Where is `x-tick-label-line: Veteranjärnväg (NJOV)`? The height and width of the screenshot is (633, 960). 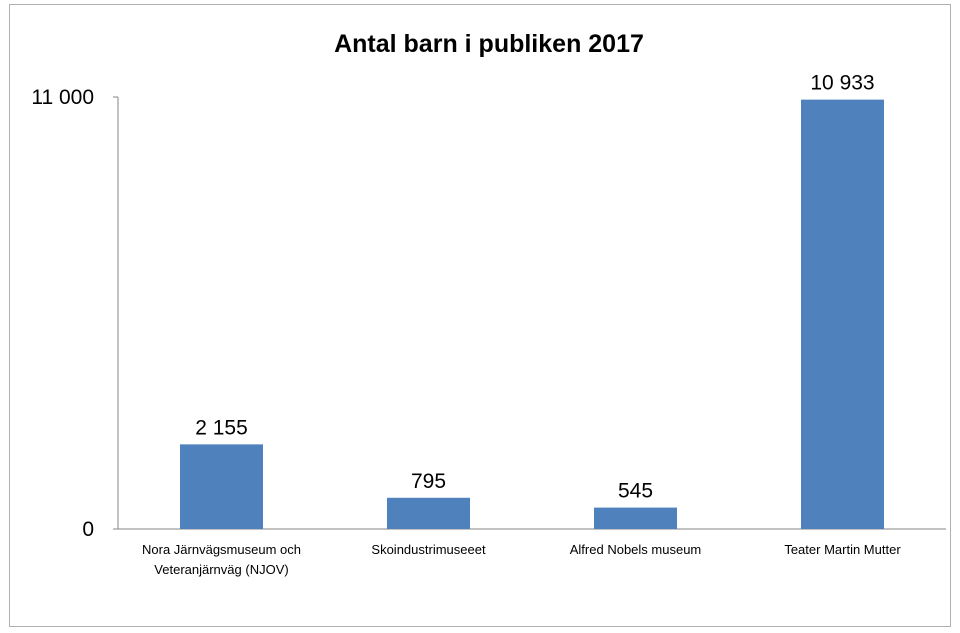
x-tick-label-line: Veteranjärnväg (NJOV) is located at coordinates (221, 569).